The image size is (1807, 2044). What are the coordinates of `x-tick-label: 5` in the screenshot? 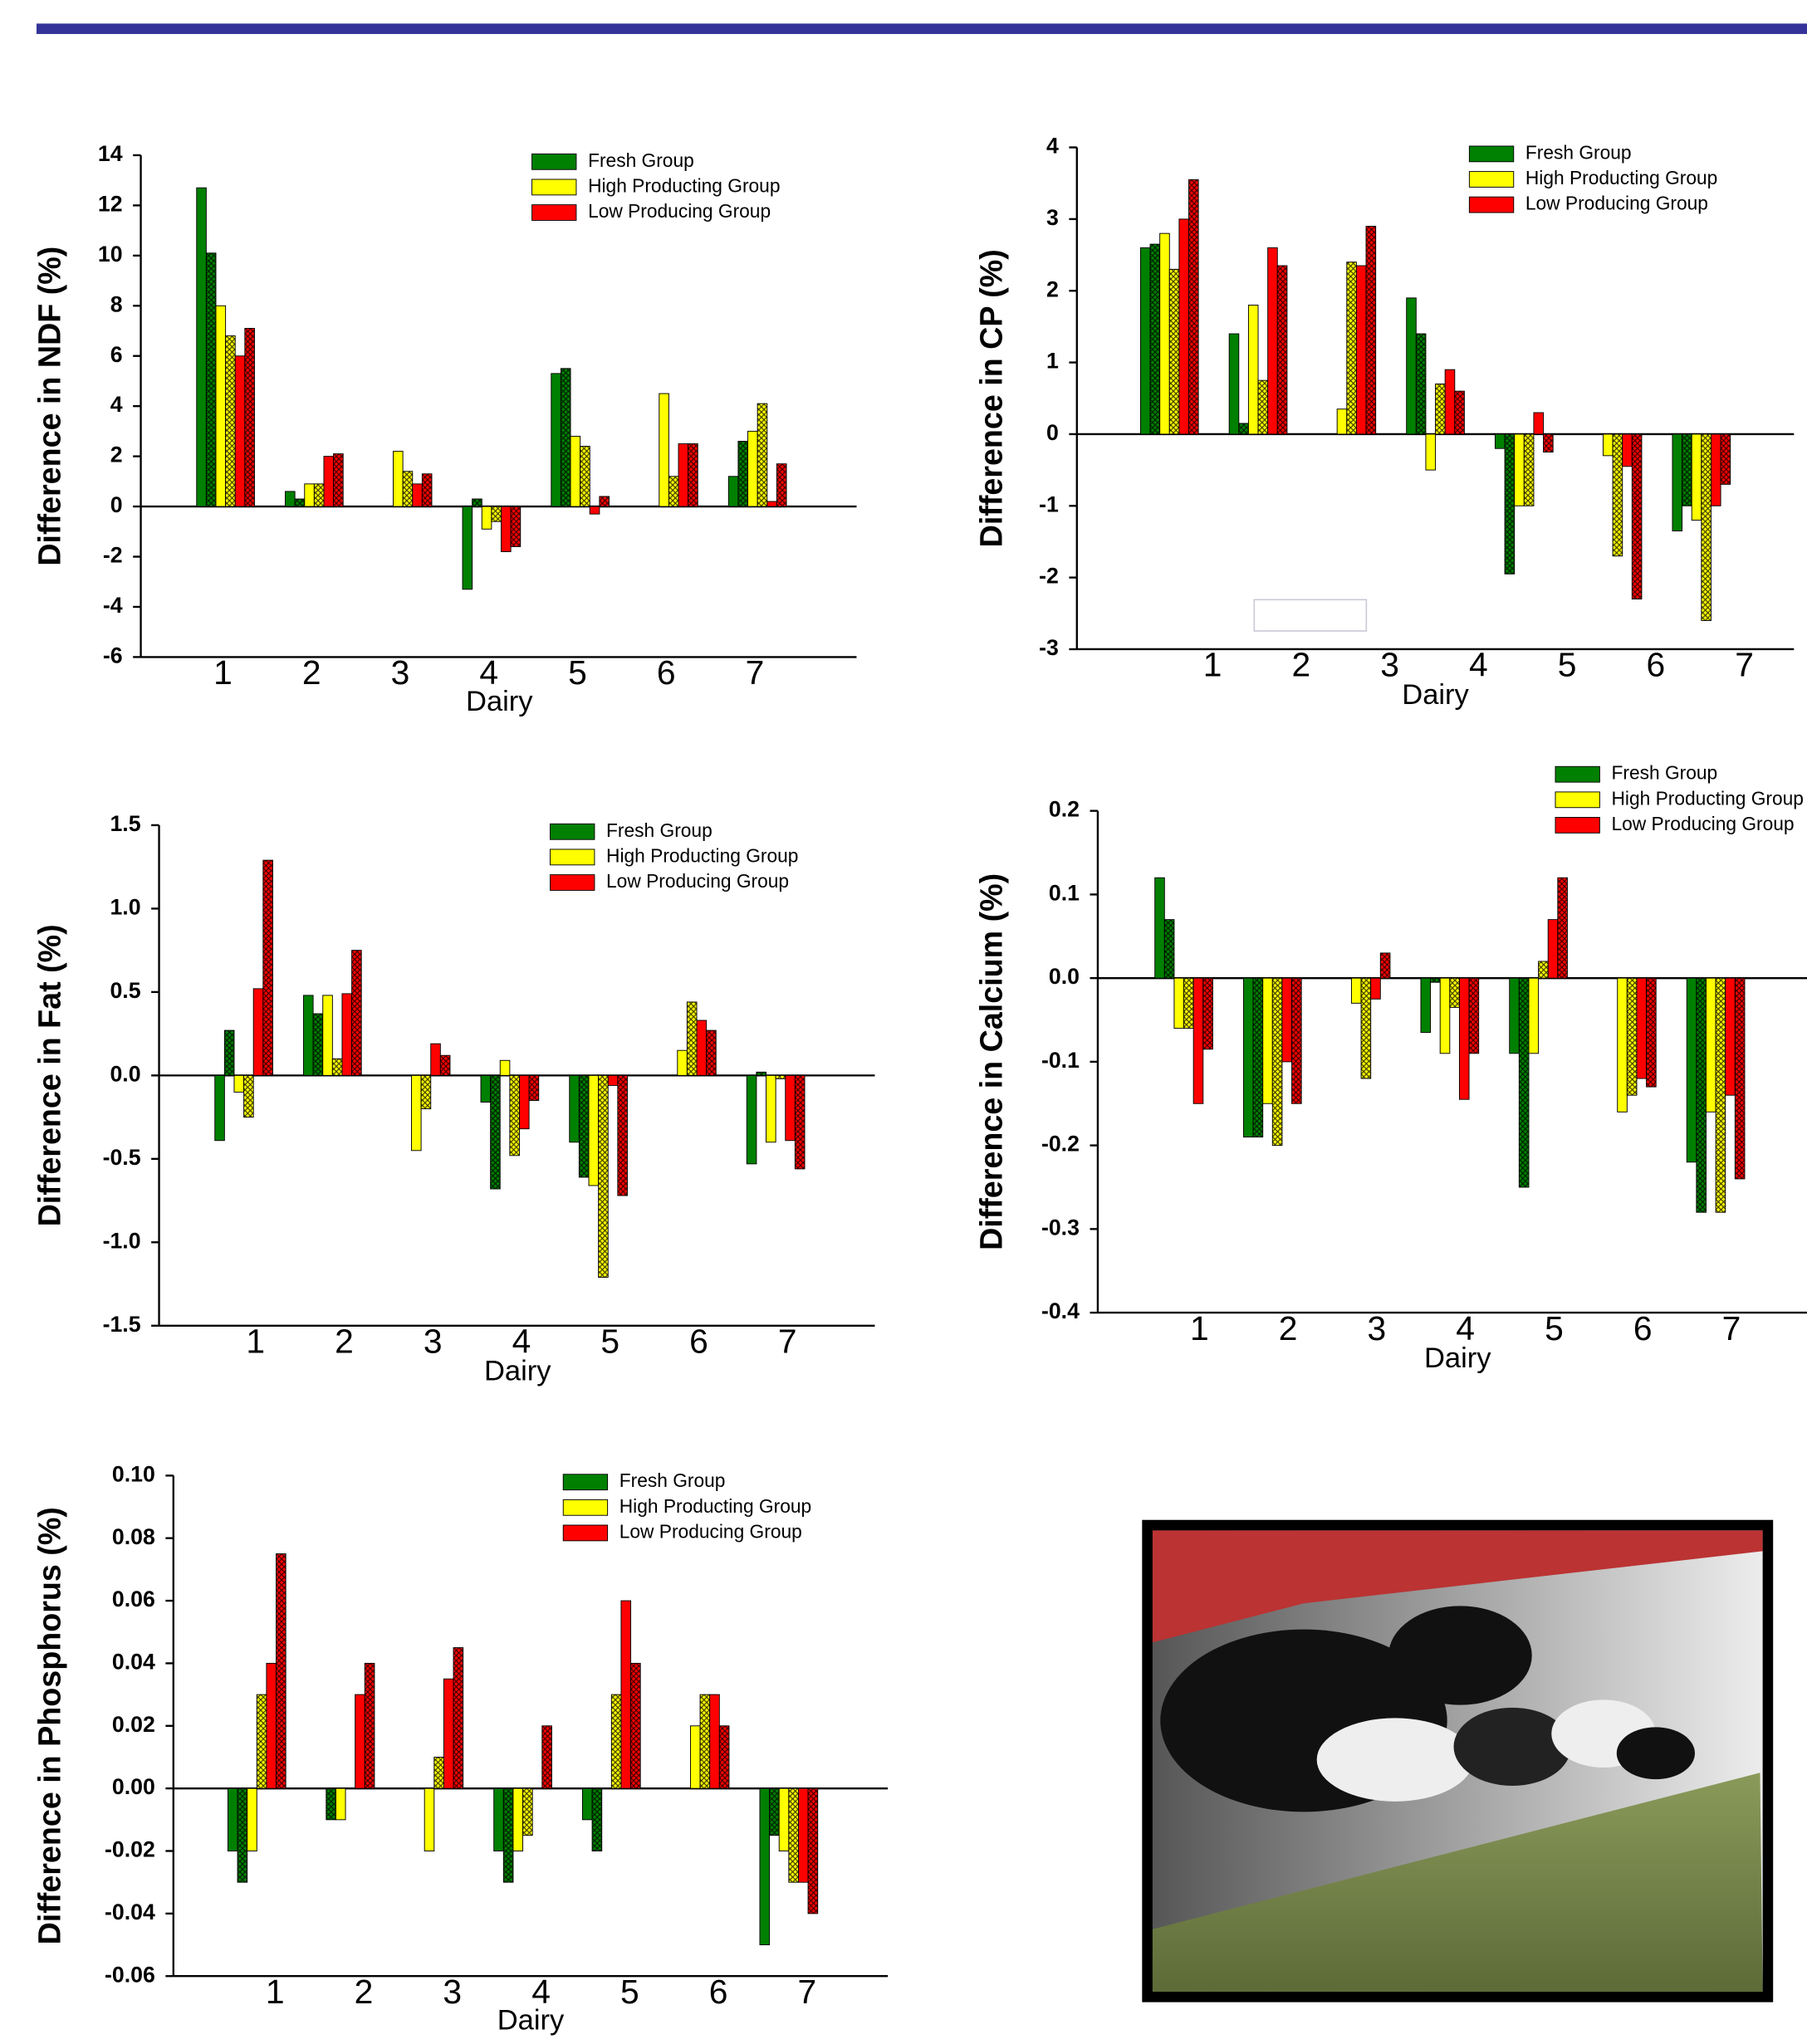 It's located at (1555, 1328).